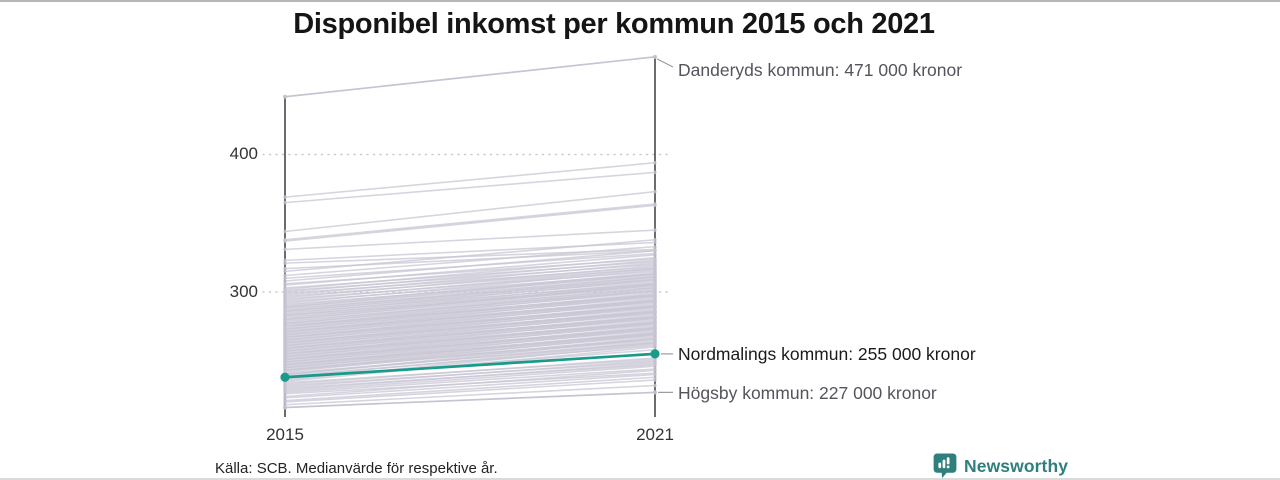  What do you see at coordinates (1016, 465) in the screenshot?
I see `newsworthy-wordmark: Newsworthy` at bounding box center [1016, 465].